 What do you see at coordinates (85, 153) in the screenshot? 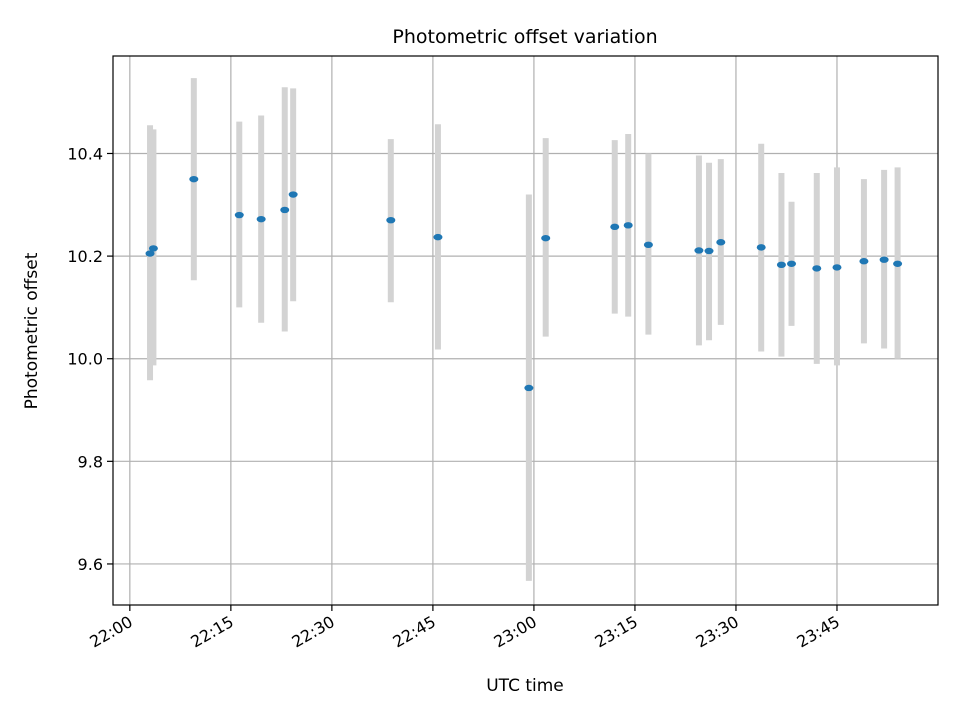
I see `y-tick-label: 10.4` at bounding box center [85, 153].